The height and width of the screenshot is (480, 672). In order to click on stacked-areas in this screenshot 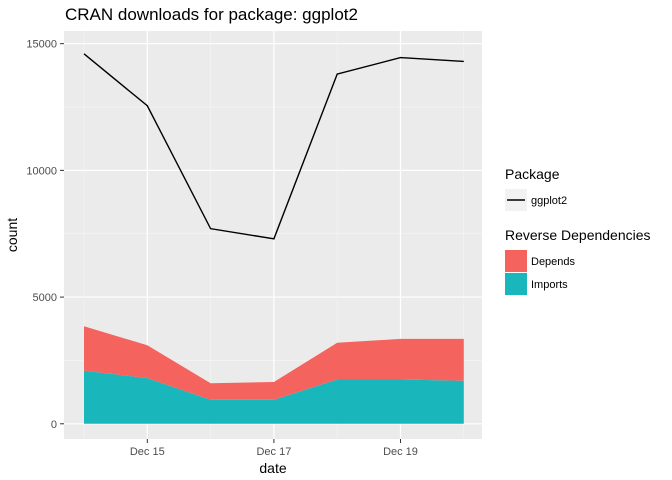, I will do `click(274, 375)`.